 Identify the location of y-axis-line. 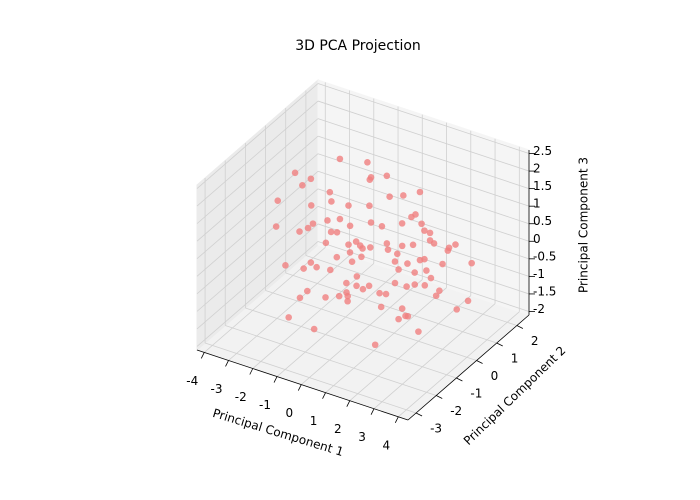
(468, 367).